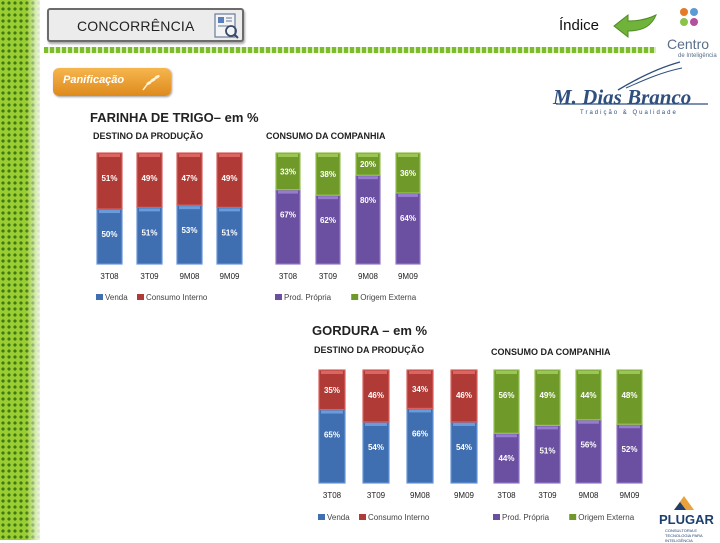  What do you see at coordinates (229, 276) in the screenshot?
I see `x-tick-label-0-3: 9M09` at bounding box center [229, 276].